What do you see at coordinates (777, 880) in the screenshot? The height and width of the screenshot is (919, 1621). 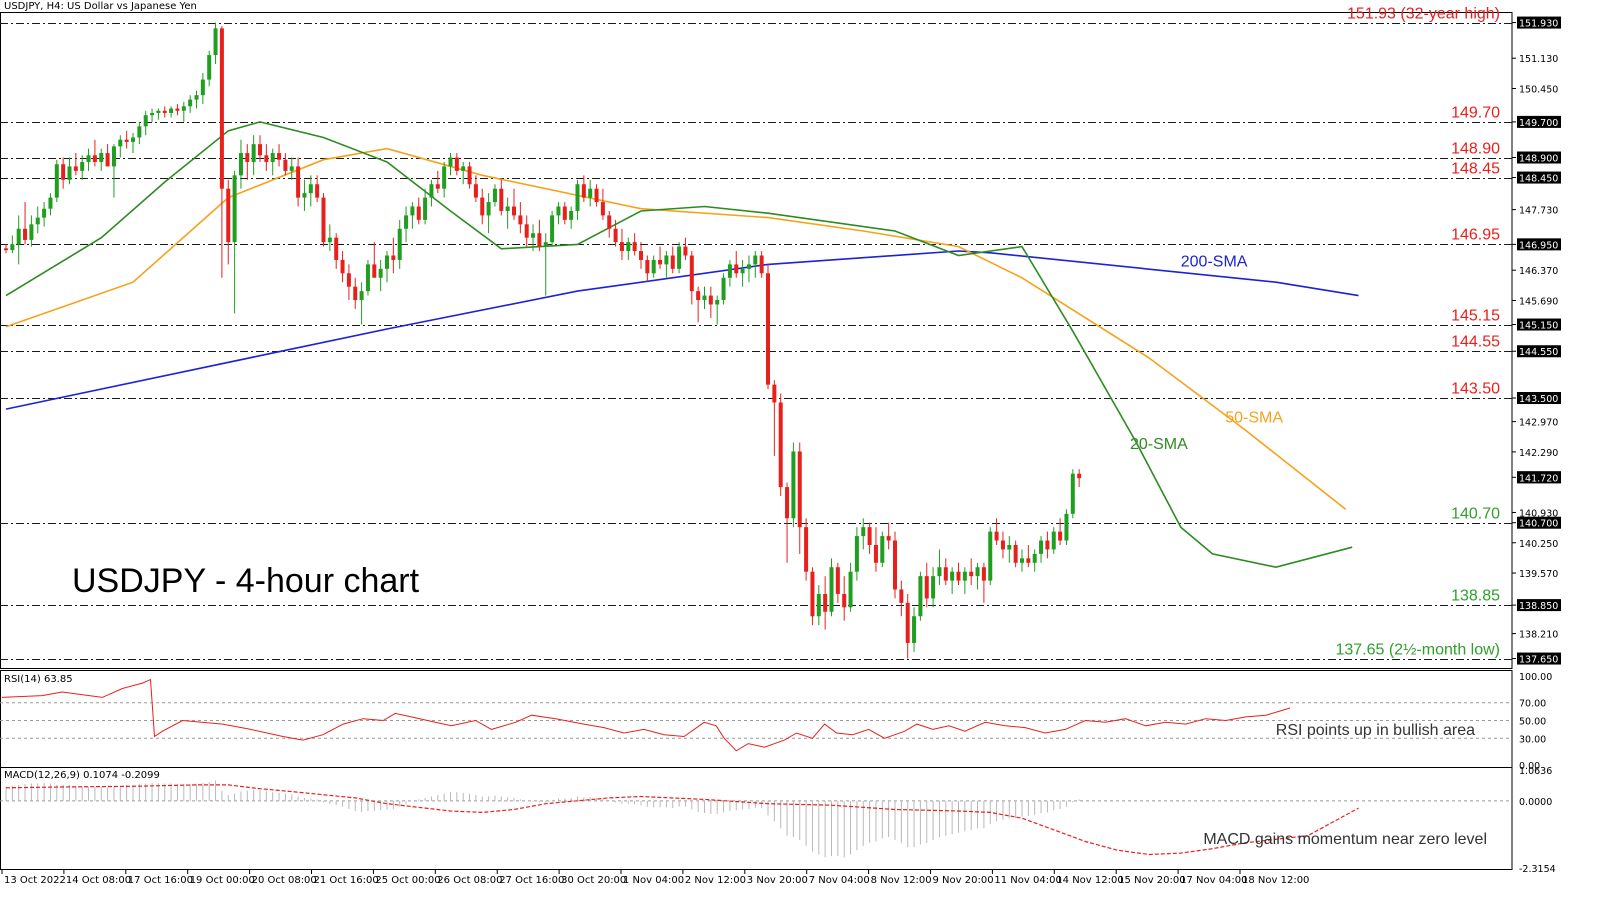 I see `x-tick-label: 3 Nov 20:00` at bounding box center [777, 880].